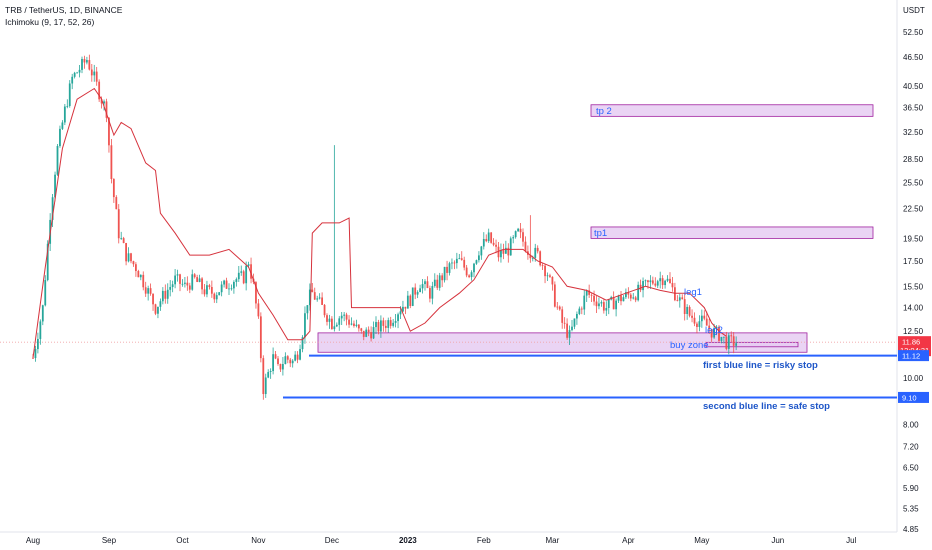 The width and height of the screenshot is (932, 550). What do you see at coordinates (714, 330) in the screenshot?
I see `leg2-label: leg2` at bounding box center [714, 330].